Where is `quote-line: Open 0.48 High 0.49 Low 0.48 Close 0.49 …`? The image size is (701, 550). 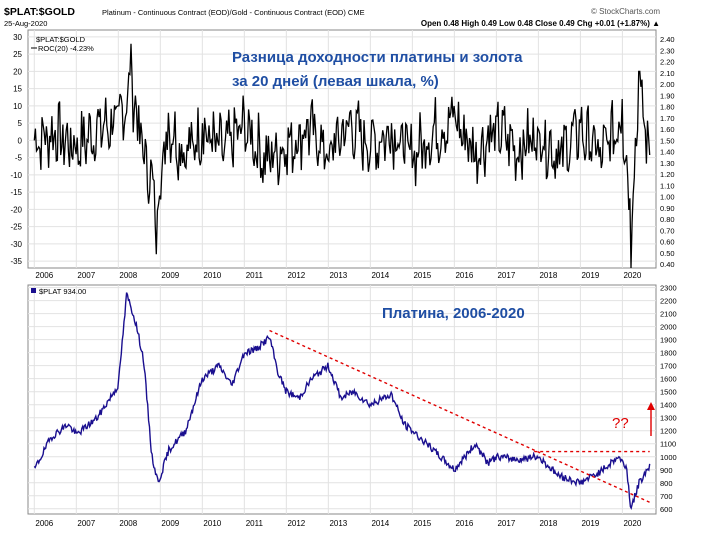 quote-line: Open 0.48 High 0.49 Low 0.48 Close 0.49 … is located at coordinates (540, 23).